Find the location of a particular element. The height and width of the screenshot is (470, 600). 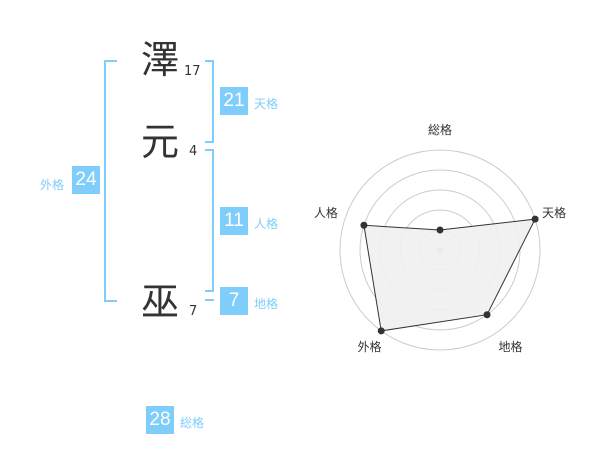

jinkaku-bracket is located at coordinates (209, 220).